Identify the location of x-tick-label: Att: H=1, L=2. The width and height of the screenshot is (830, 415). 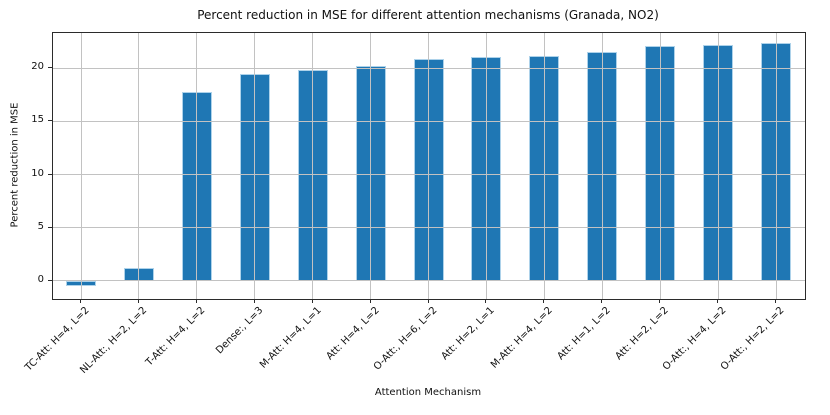
(584, 334).